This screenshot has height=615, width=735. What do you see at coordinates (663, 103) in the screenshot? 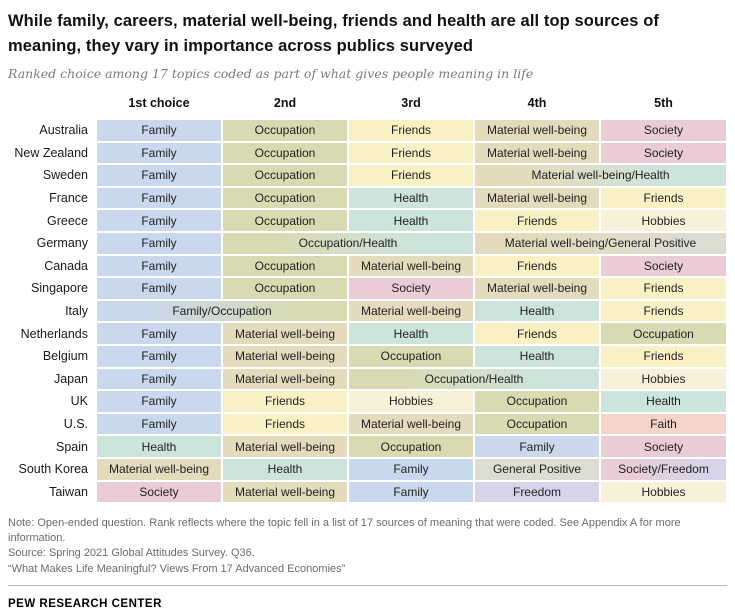
I see `column-header-5th: 5th` at bounding box center [663, 103].